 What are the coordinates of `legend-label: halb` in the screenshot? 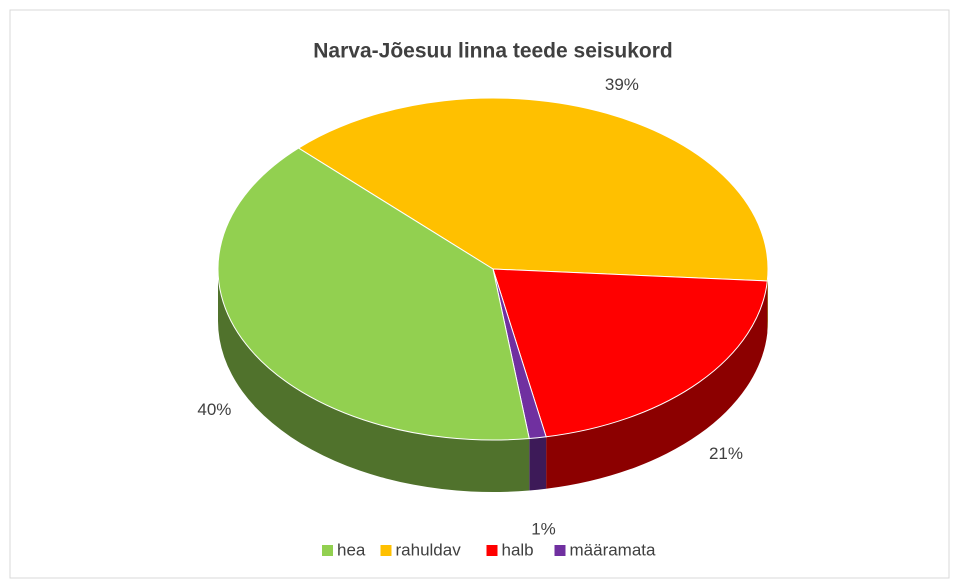 It's located at (518, 549).